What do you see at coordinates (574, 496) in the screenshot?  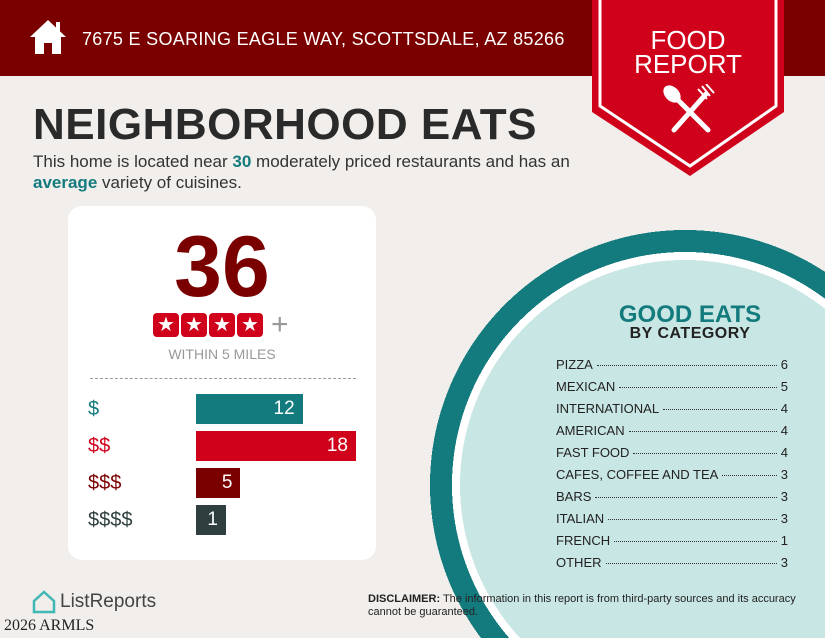 I see `category-name: BARS` at bounding box center [574, 496].